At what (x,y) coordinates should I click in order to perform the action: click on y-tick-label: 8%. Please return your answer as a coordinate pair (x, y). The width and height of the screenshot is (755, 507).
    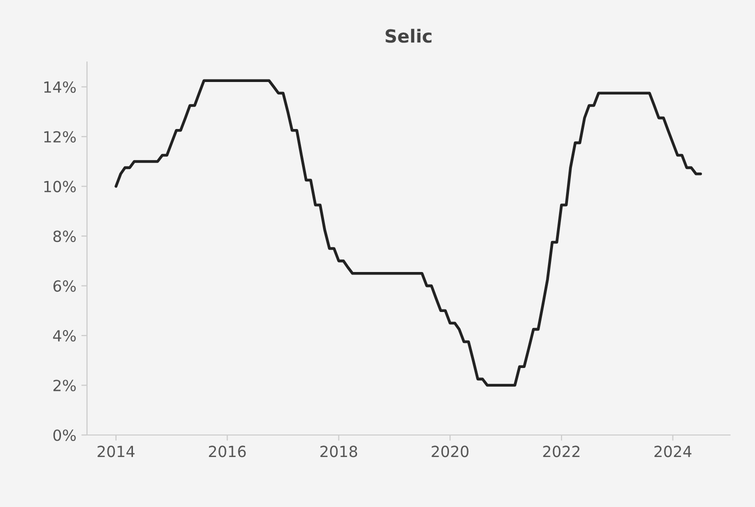
    Looking at the image, I should click on (64, 236).